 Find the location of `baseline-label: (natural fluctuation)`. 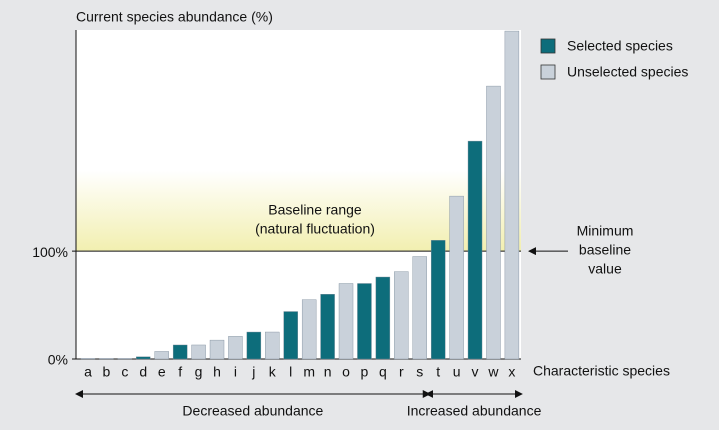

baseline-label: (natural fluctuation) is located at coordinates (315, 229).